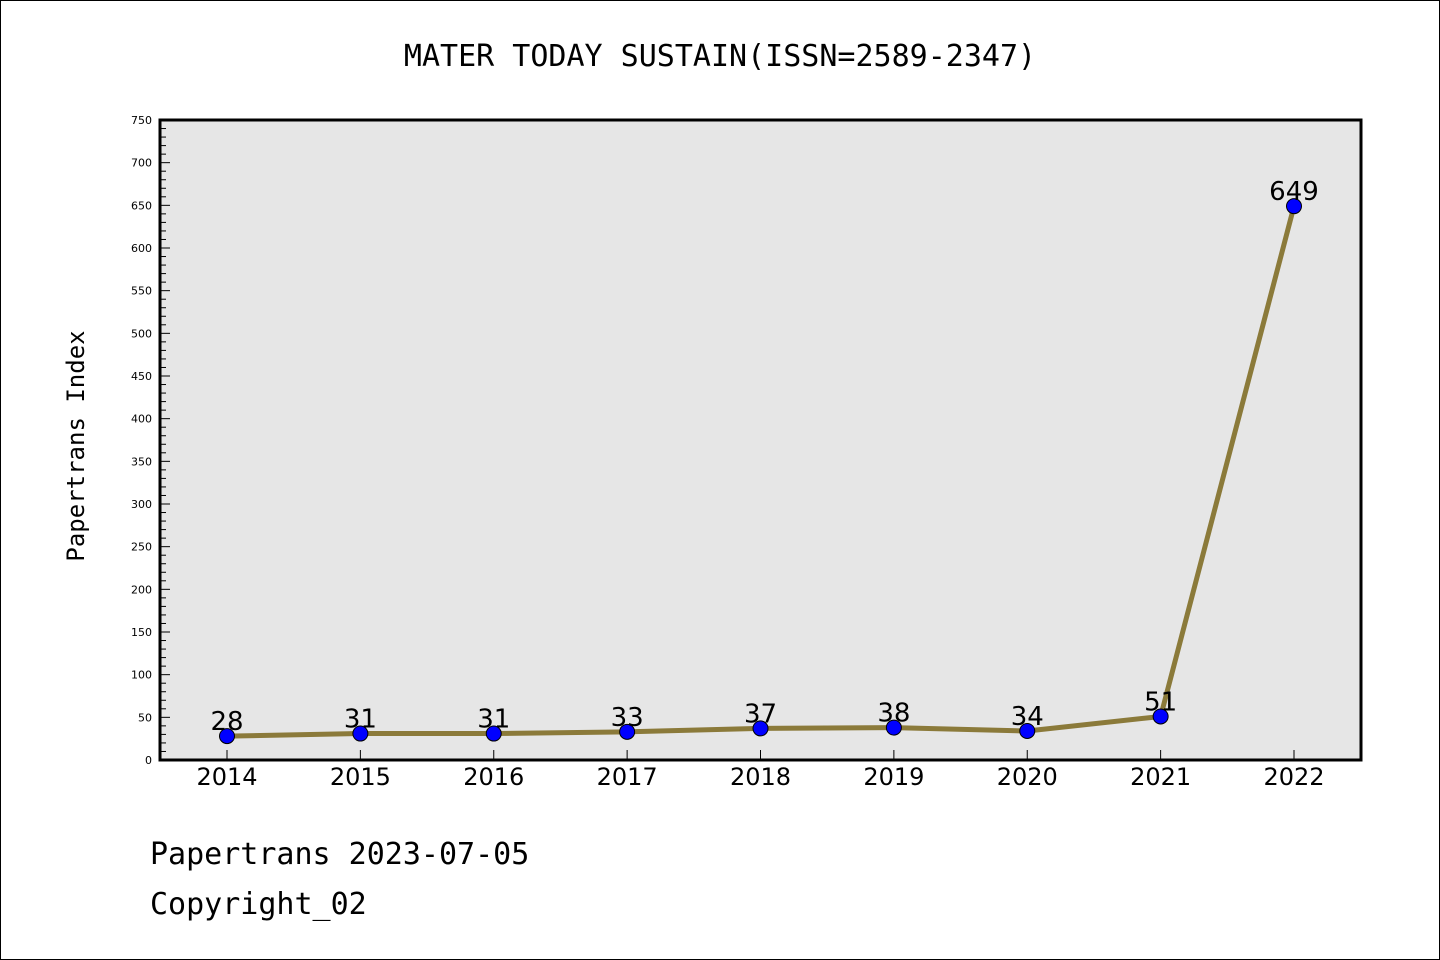  Describe the element at coordinates (226, 722) in the screenshot. I see `data-label: 28` at that location.